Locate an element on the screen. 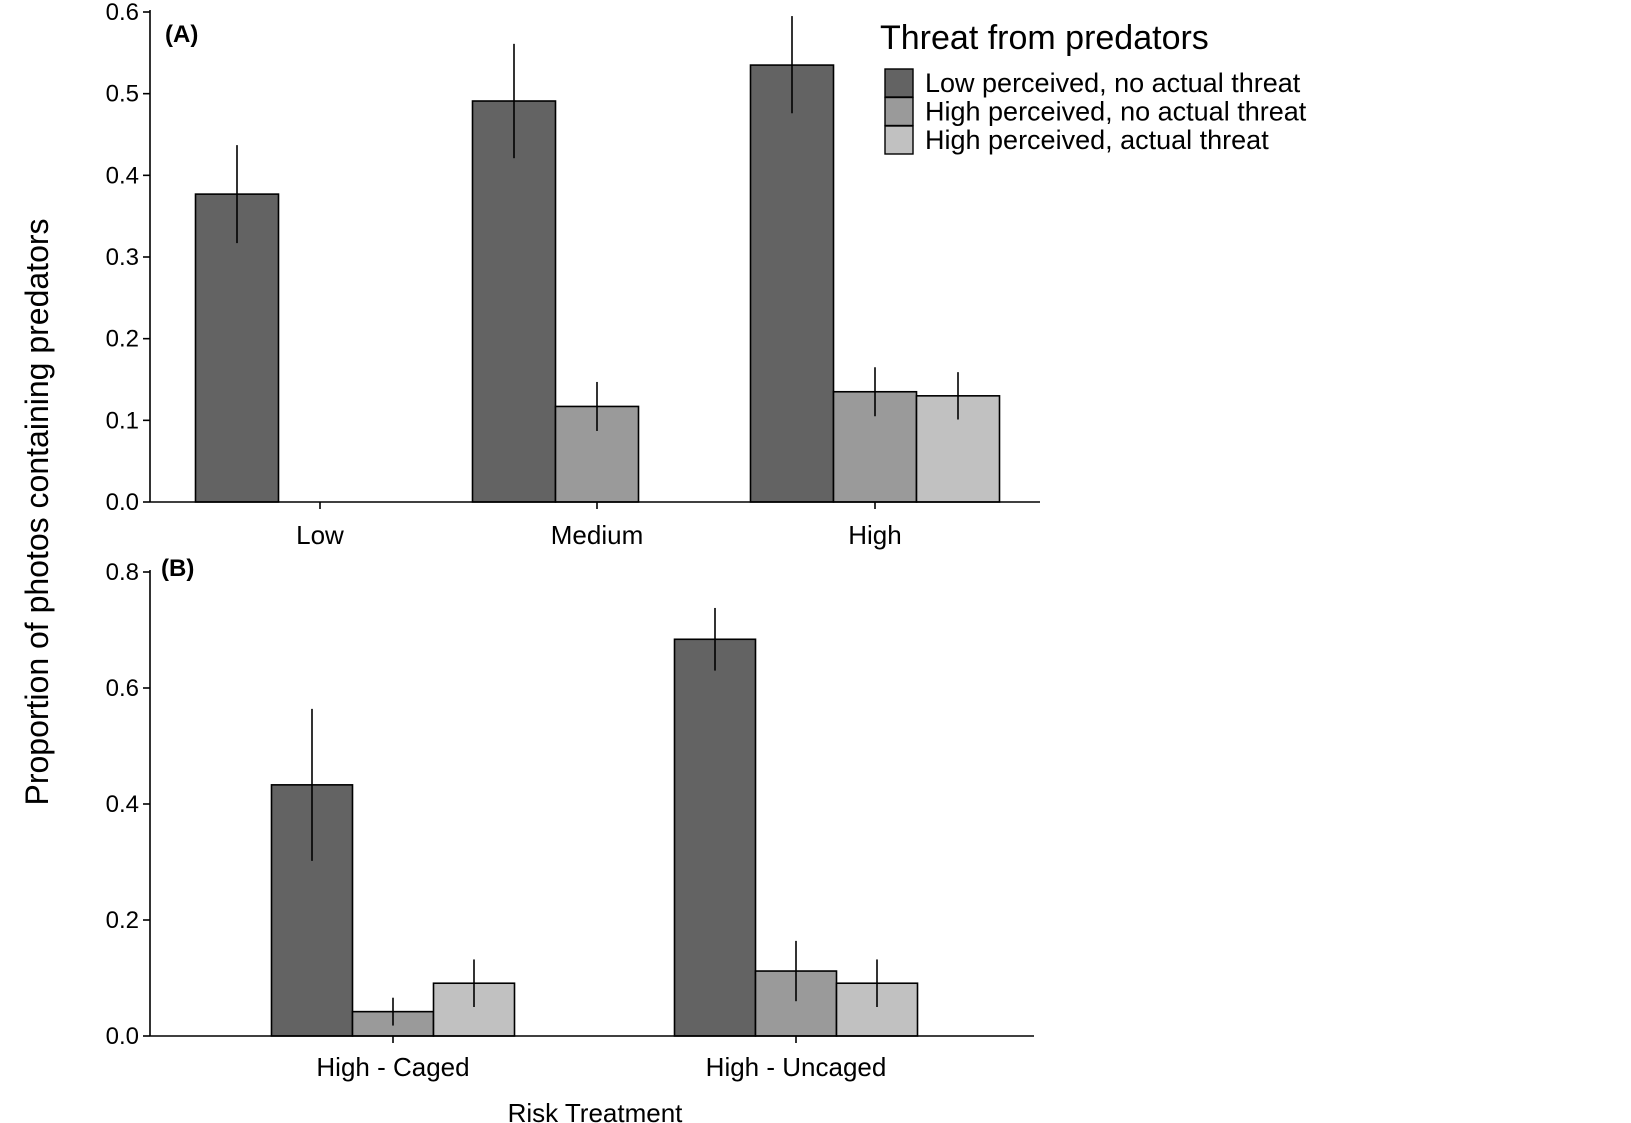 The height and width of the screenshot is (1123, 1631). x-tick-label: High - Caged is located at coordinates (392, 1067).